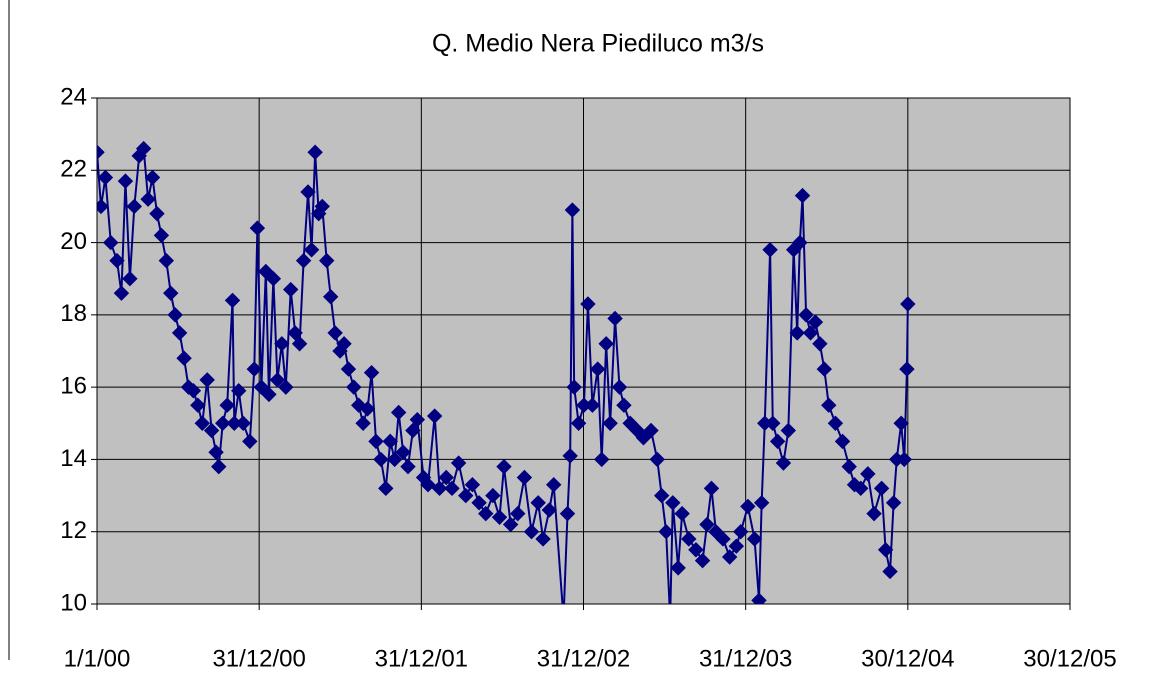 This screenshot has height=677, width=1159. Describe the element at coordinates (598, 44) in the screenshot. I see `chart-title: Q. Medio Nera Piediluco m3/s` at that location.